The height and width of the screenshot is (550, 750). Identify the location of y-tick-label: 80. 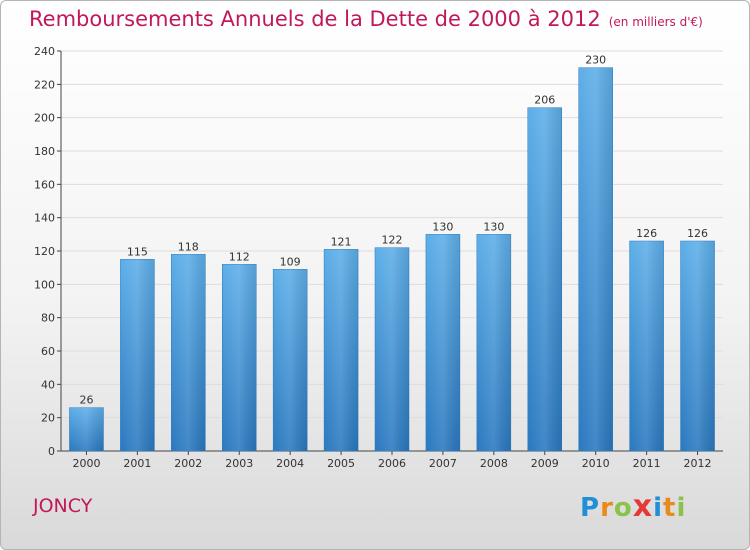
(48, 318).